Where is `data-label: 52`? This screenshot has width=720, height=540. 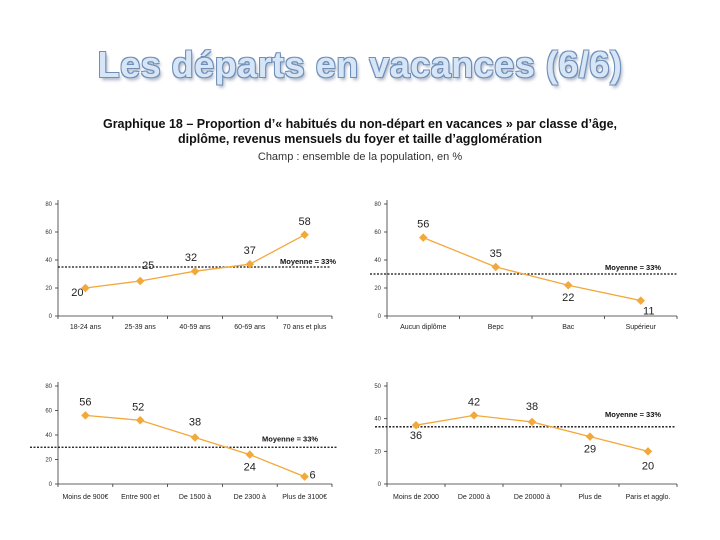 data-label: 52 is located at coordinates (138, 407).